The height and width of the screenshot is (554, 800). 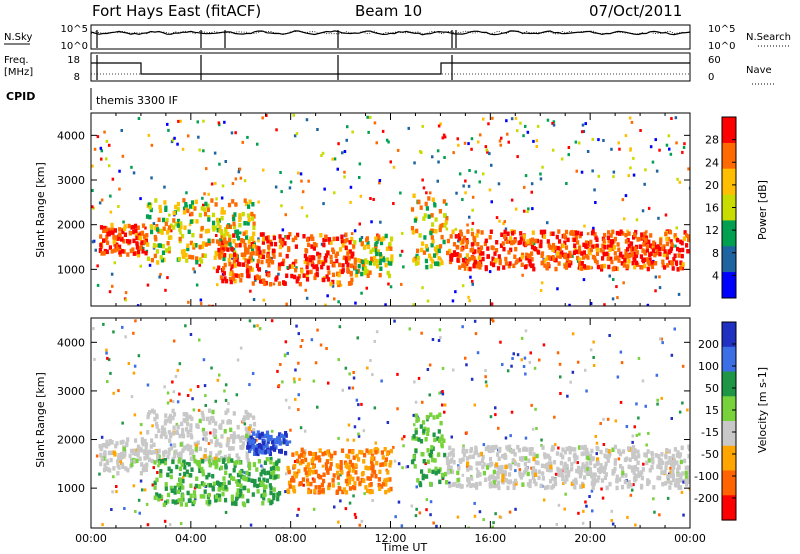 I want to click on station-title: Fort Hays East (fitACF), so click(x=176, y=11).